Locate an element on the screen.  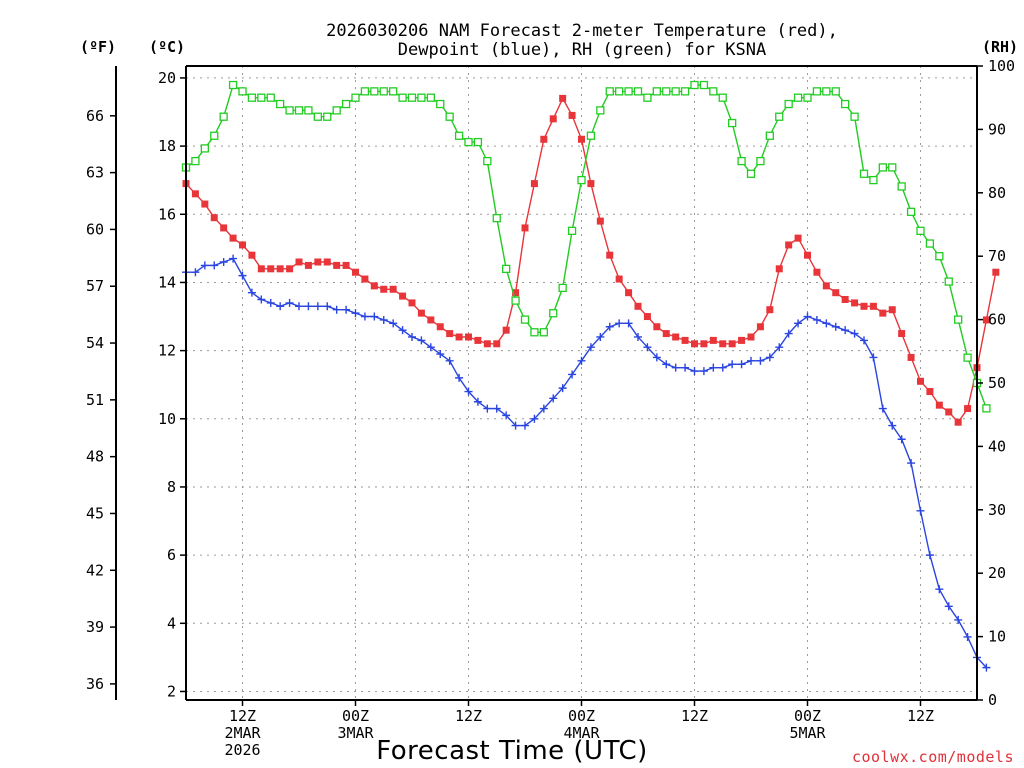
fahrenheit-tick-label-6: 54 is located at coordinates (95, 343).